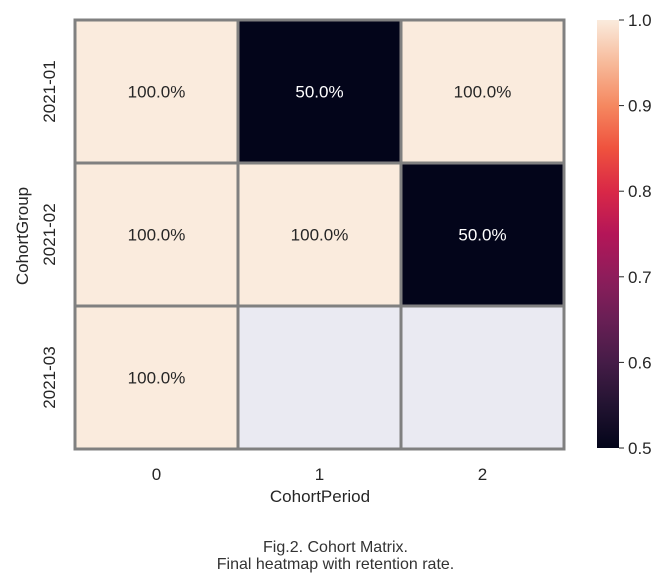  I want to click on x-tick-label: 0, so click(156, 474).